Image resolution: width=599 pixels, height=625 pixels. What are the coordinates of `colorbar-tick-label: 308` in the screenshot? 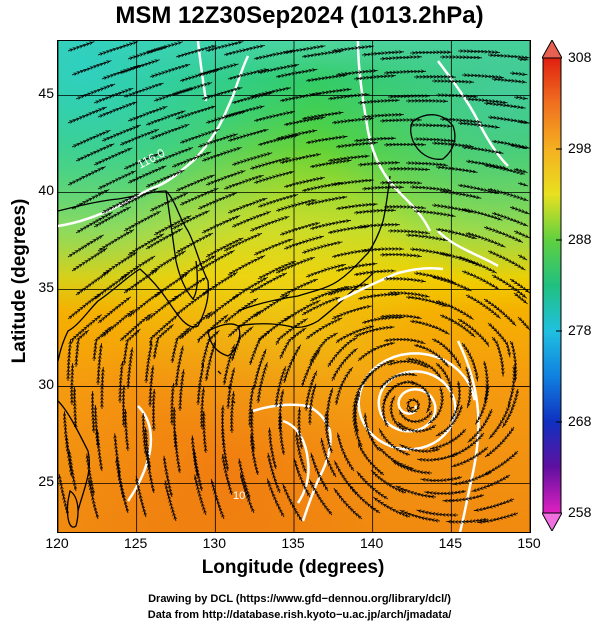 It's located at (580, 57).